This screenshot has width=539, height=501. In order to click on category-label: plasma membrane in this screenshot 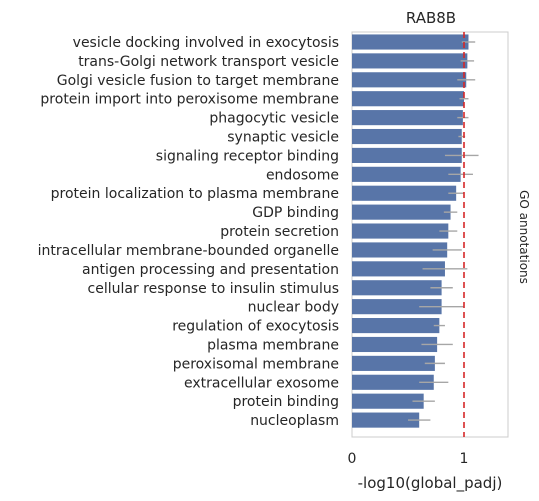, I will do `click(273, 345)`.